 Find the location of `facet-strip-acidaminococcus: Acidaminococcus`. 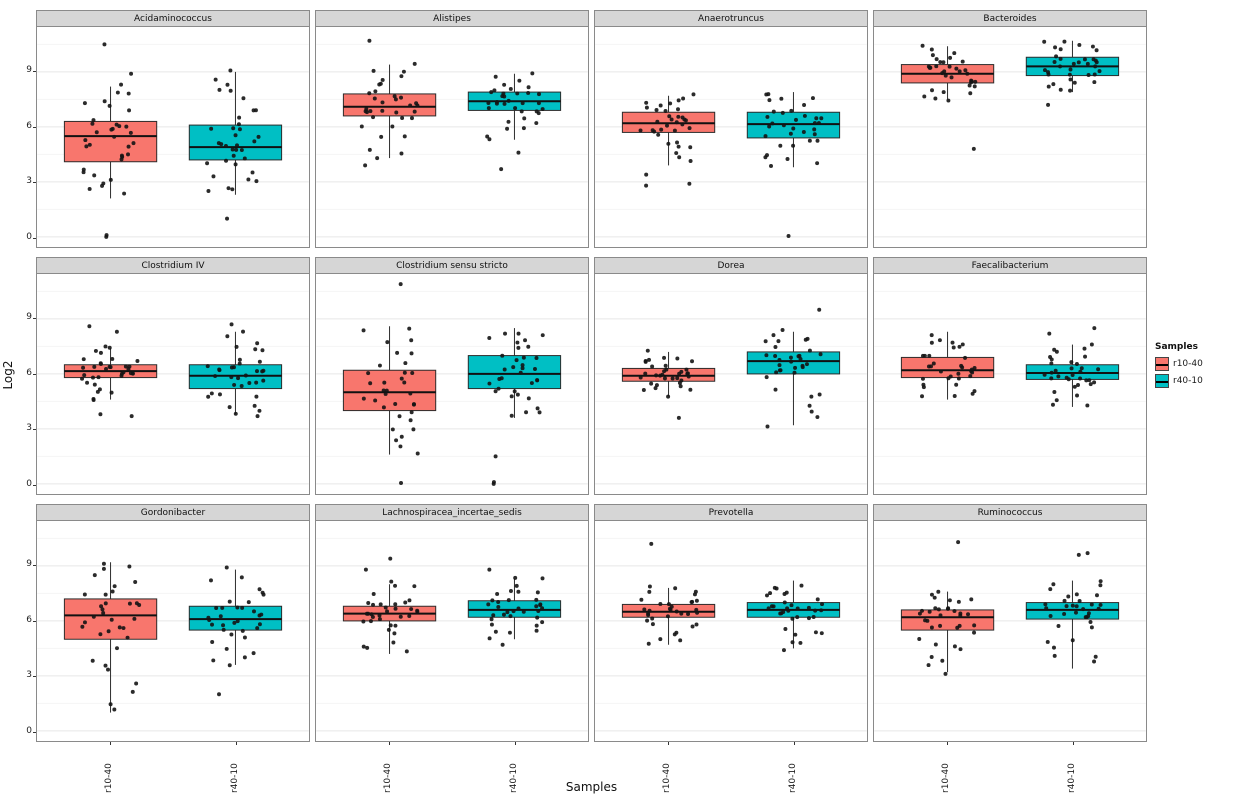

facet-strip-acidaminococcus: Acidaminococcus is located at coordinates (173, 18).